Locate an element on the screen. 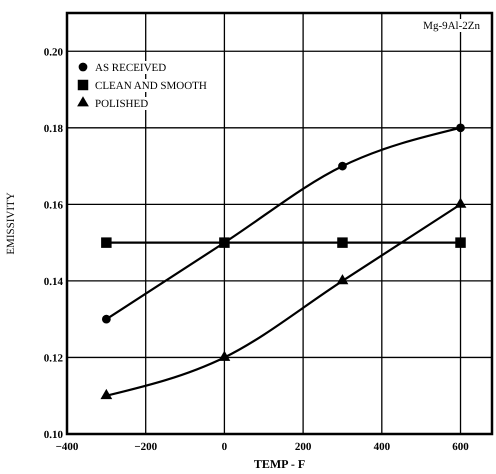 The height and width of the screenshot is (474, 496). annotation: Mg-9Al-2Zn is located at coordinates (451, 26).